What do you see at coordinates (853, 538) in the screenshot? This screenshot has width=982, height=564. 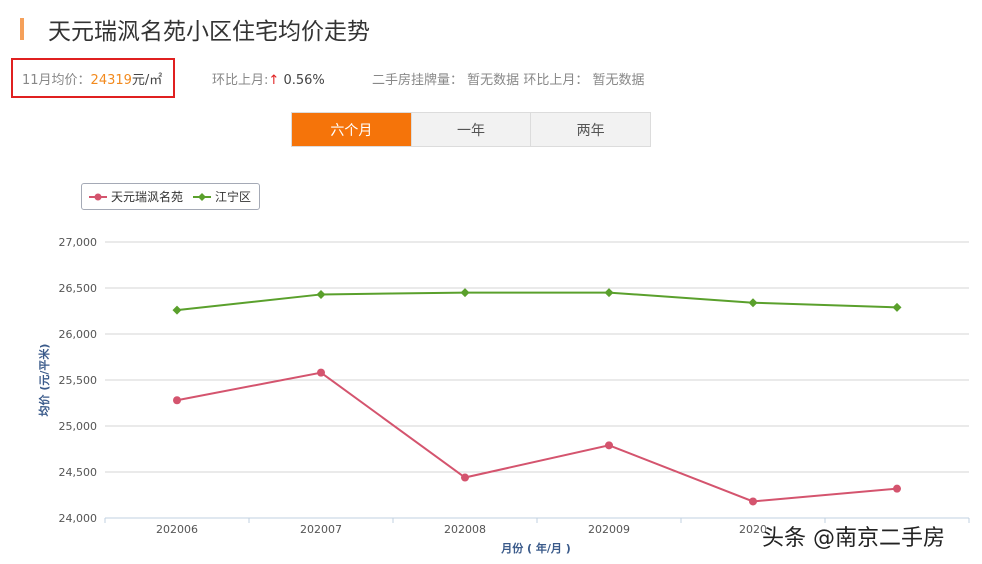 I see `watermark: 头条 @南京二手房` at bounding box center [853, 538].